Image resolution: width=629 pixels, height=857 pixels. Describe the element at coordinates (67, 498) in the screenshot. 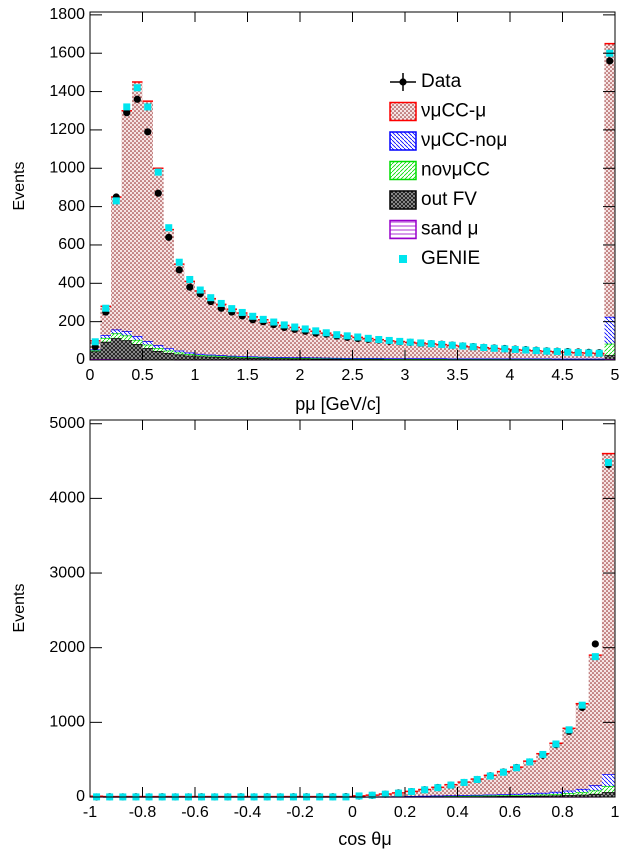

I see `y-tick-label: 4000` at that location.